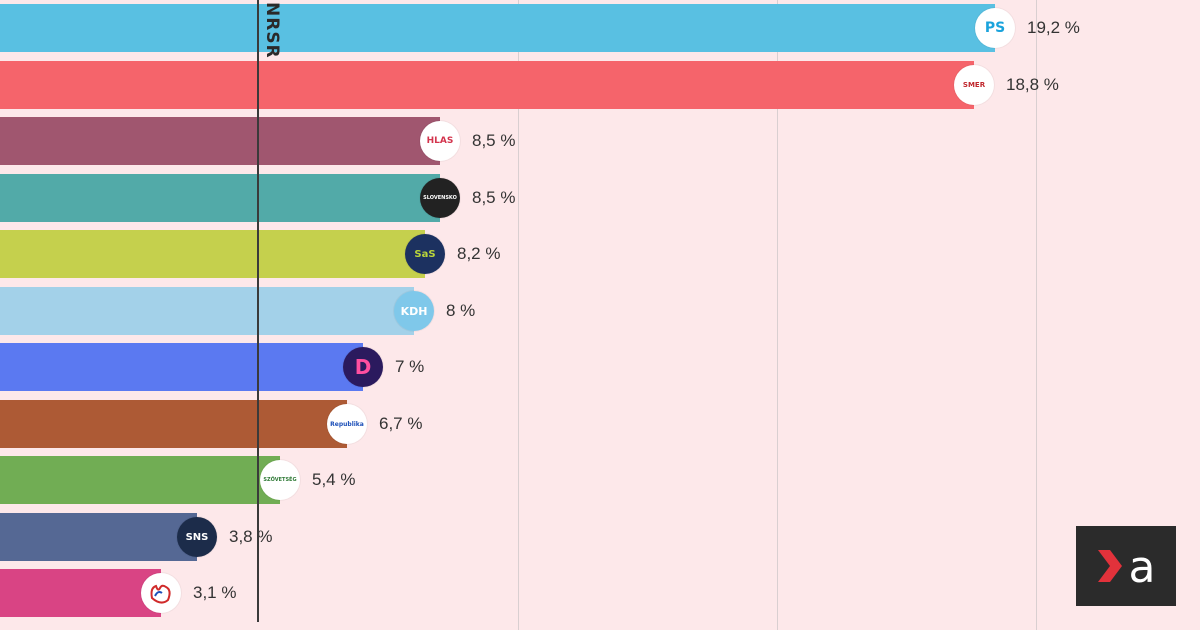  Describe the element at coordinates (280, 480) in the screenshot. I see `party-logo-icon: SZÖVETSÉG` at that location.